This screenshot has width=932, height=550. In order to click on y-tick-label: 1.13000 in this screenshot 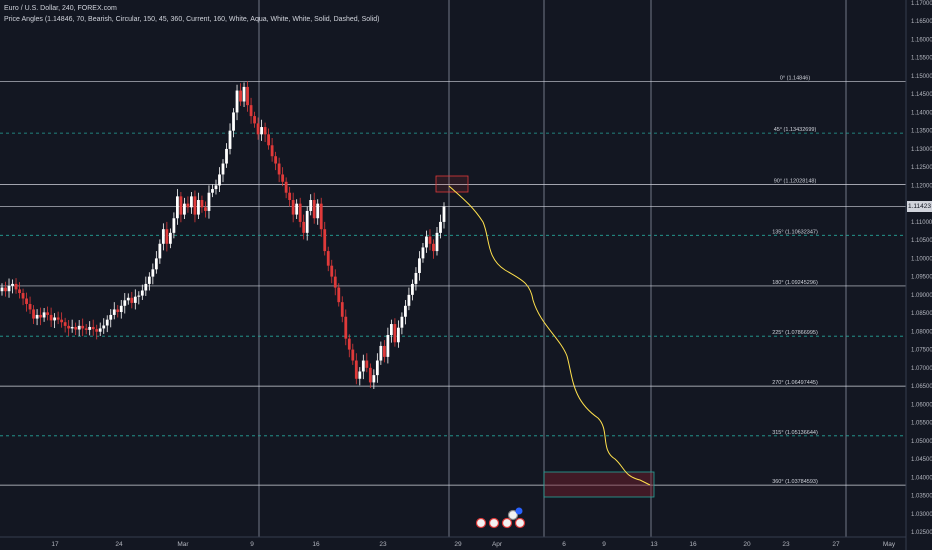, I will do `click(921, 150)`.